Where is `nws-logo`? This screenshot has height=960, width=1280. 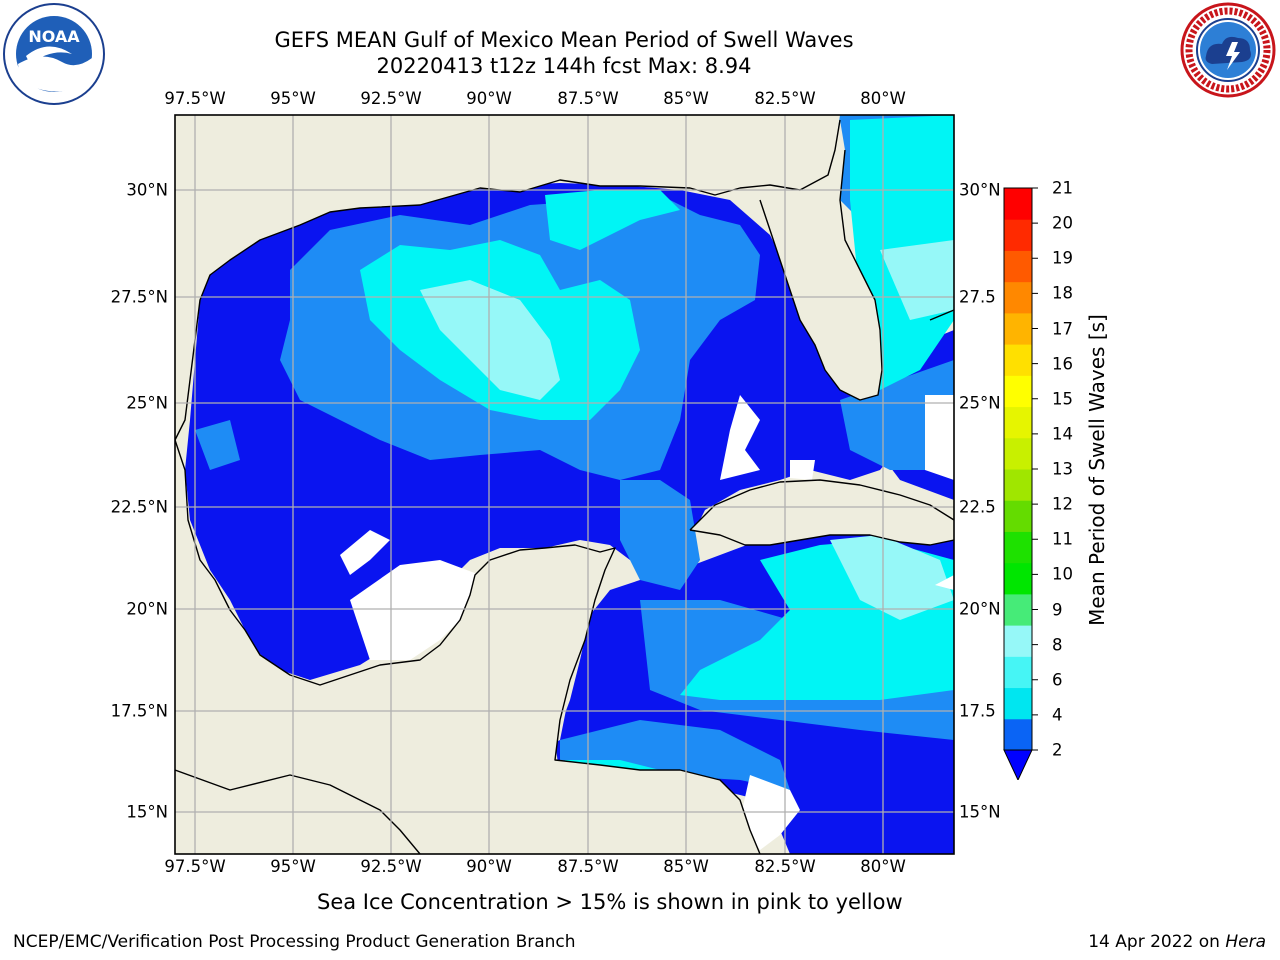
nws-logo is located at coordinates (1228, 50).